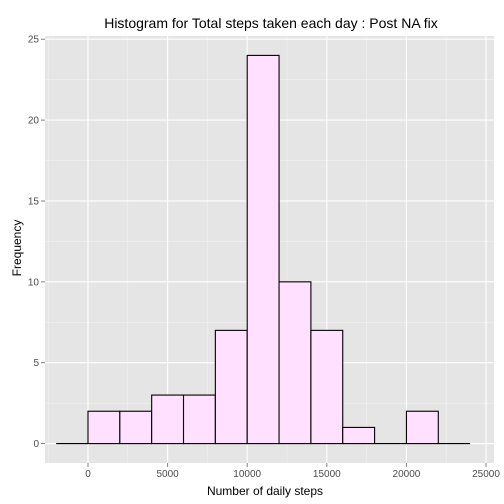 The image size is (504, 504). I want to click on y-tick-label: 0, so click(36, 444).